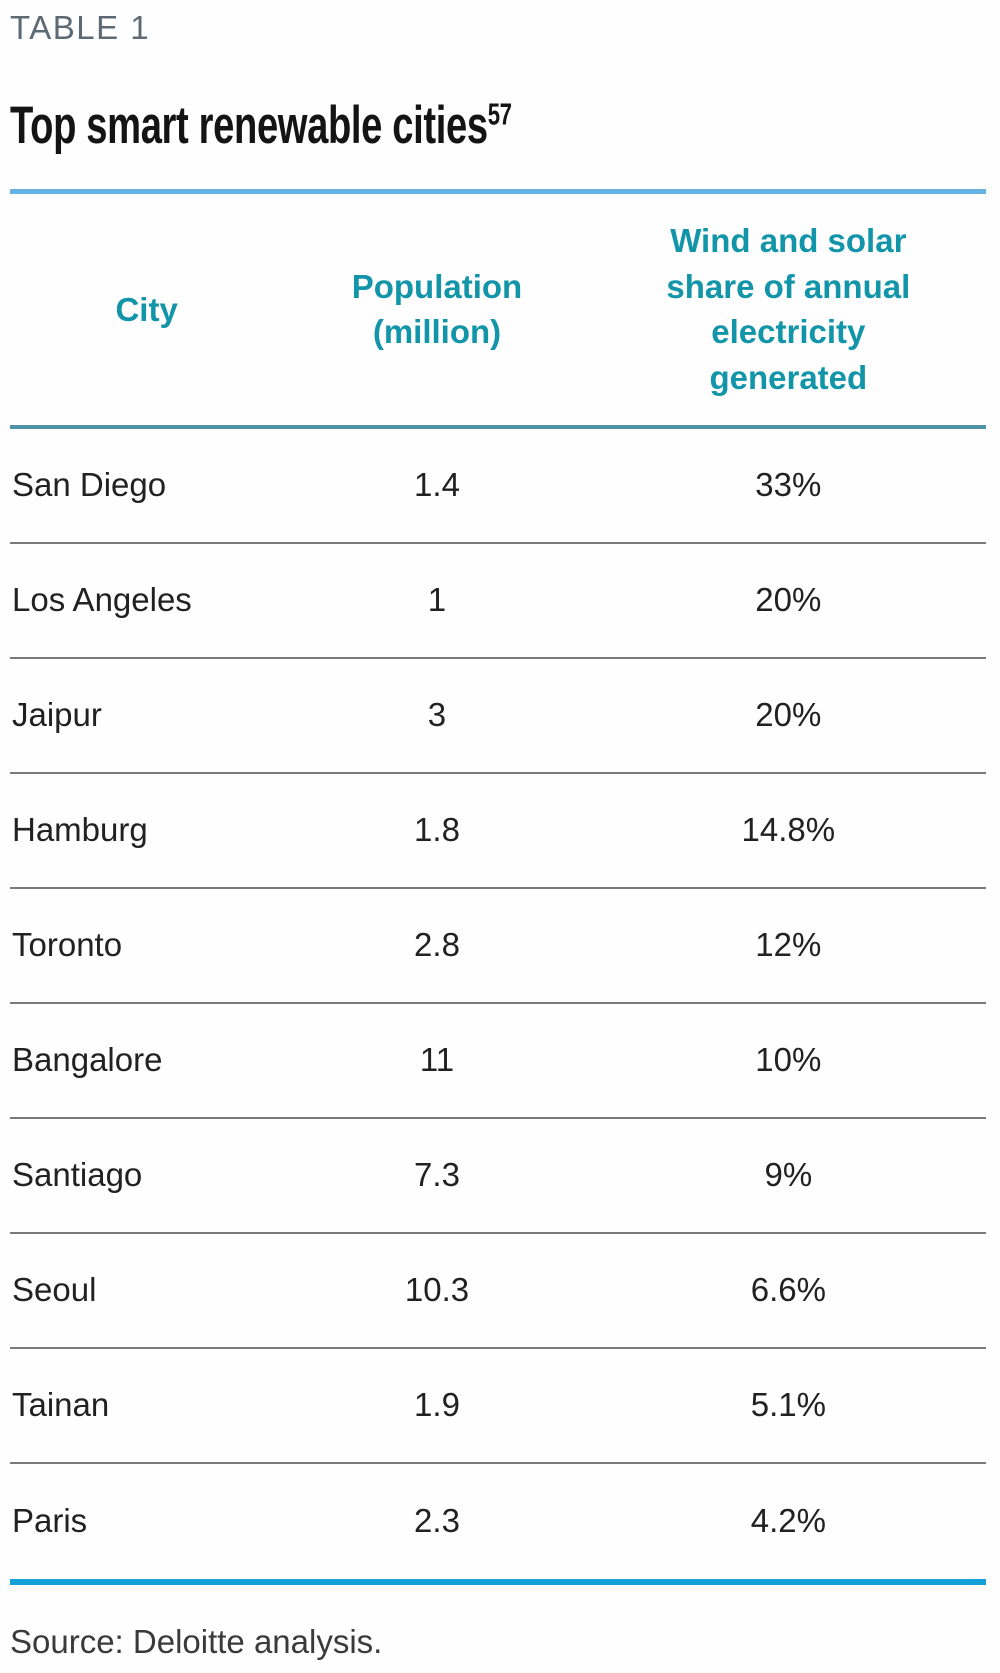  What do you see at coordinates (498, 831) in the screenshot?
I see `table-row: Hamburg 1.8 14.8%` at bounding box center [498, 831].